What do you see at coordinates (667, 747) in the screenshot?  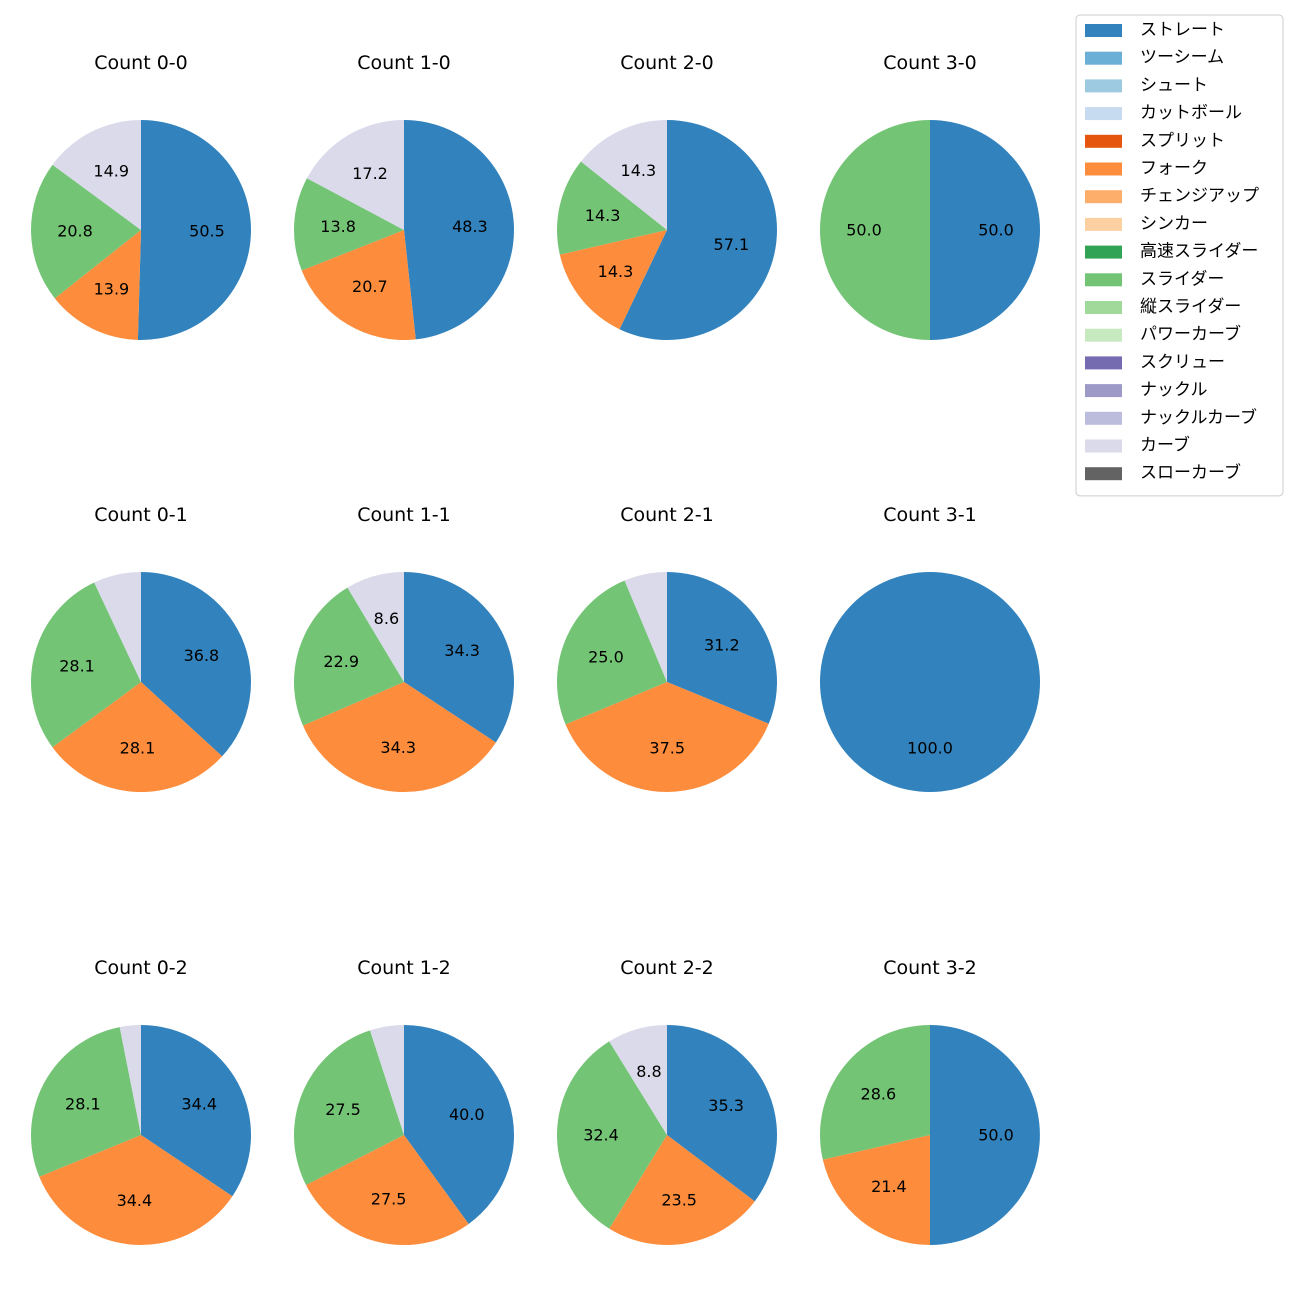 I see `slice-value-label: 37.5` at bounding box center [667, 747].